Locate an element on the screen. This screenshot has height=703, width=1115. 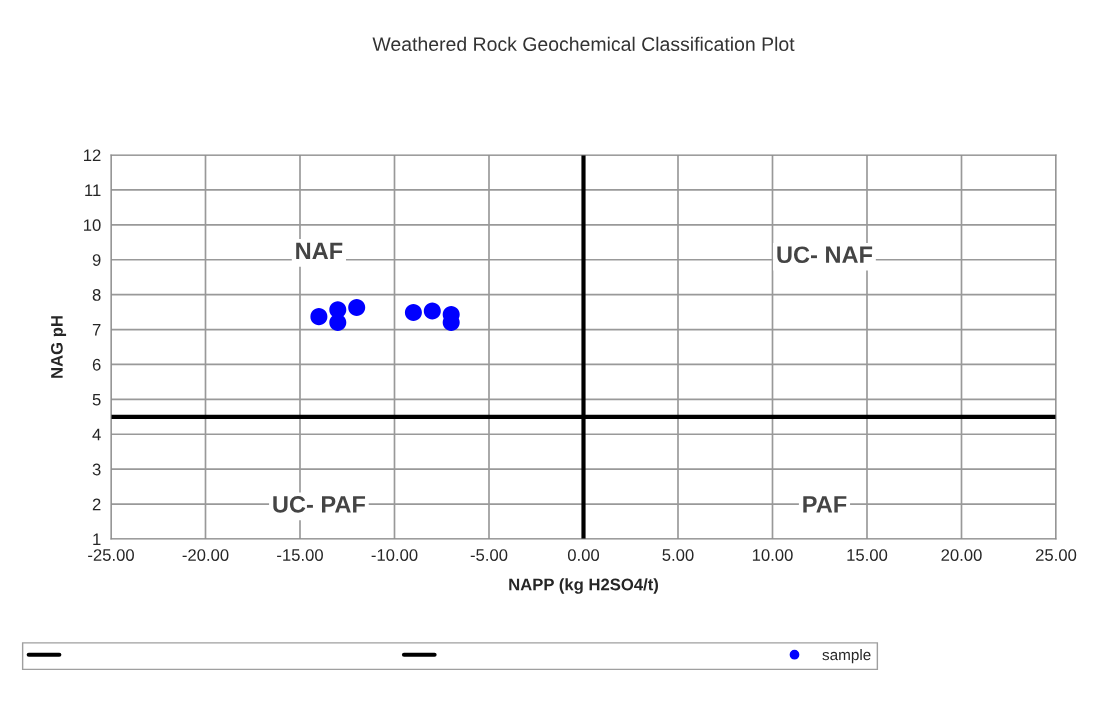
annotation: UC- NAF is located at coordinates (825, 255).